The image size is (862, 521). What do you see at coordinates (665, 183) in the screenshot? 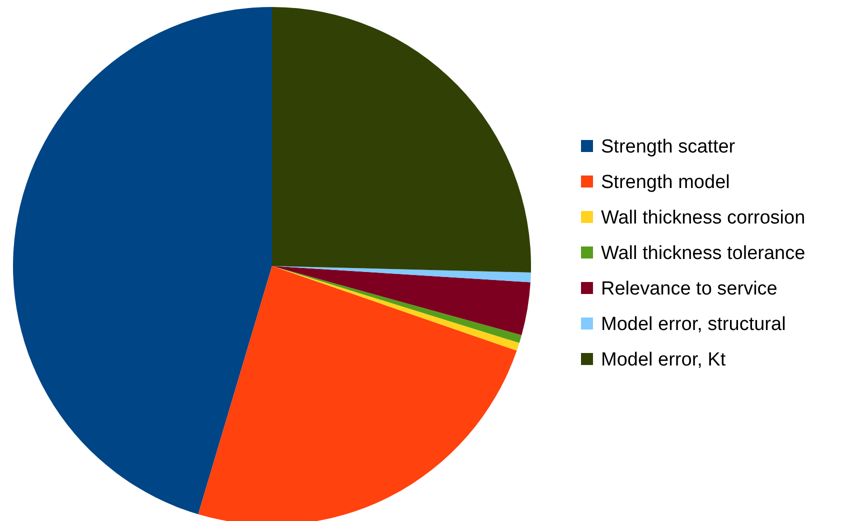
I see `legend-label: Strength model` at bounding box center [665, 183].